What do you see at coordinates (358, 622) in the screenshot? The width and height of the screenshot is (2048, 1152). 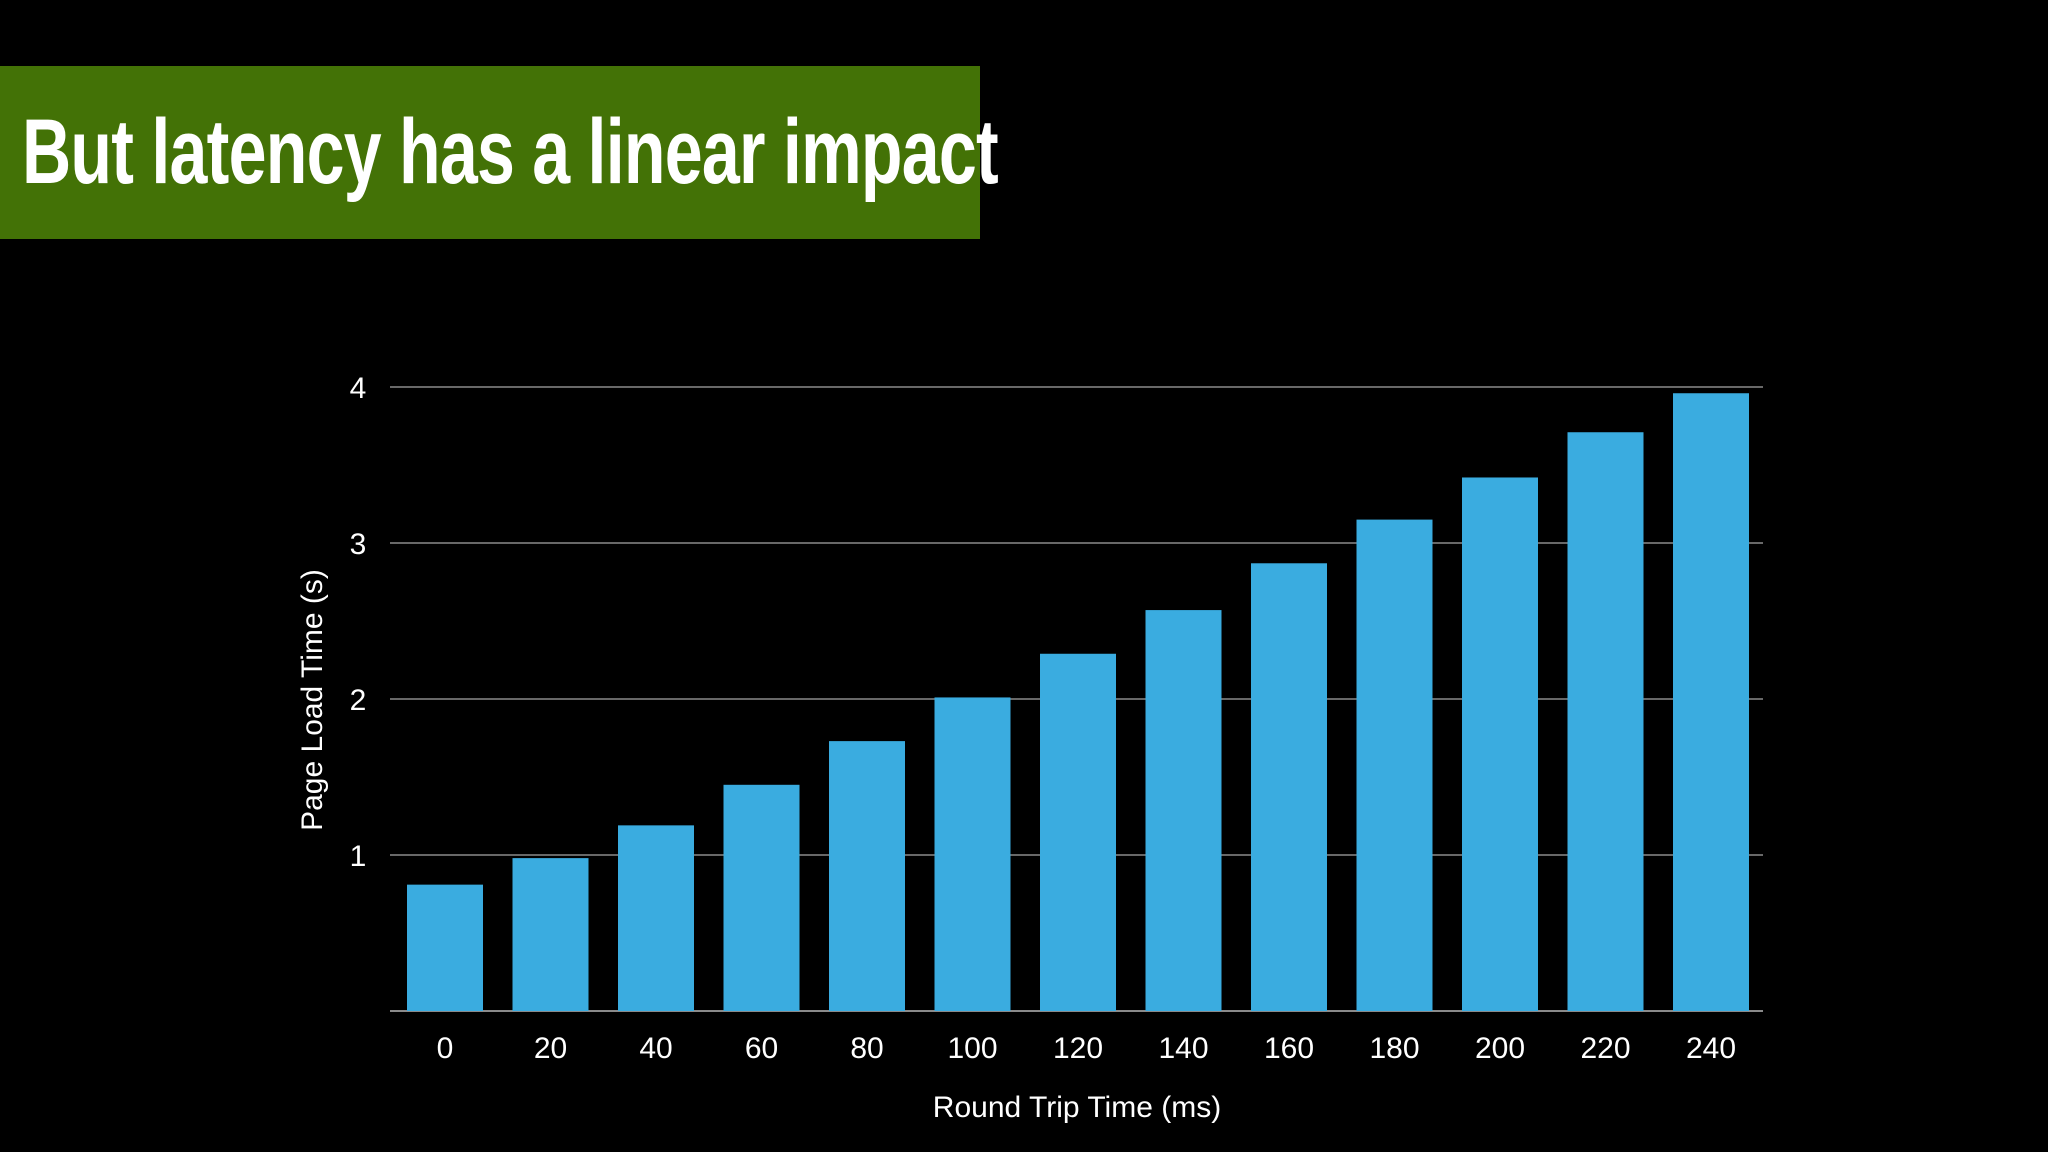 I see `y-axis-ticks: 1 2 3 4` at bounding box center [358, 622].